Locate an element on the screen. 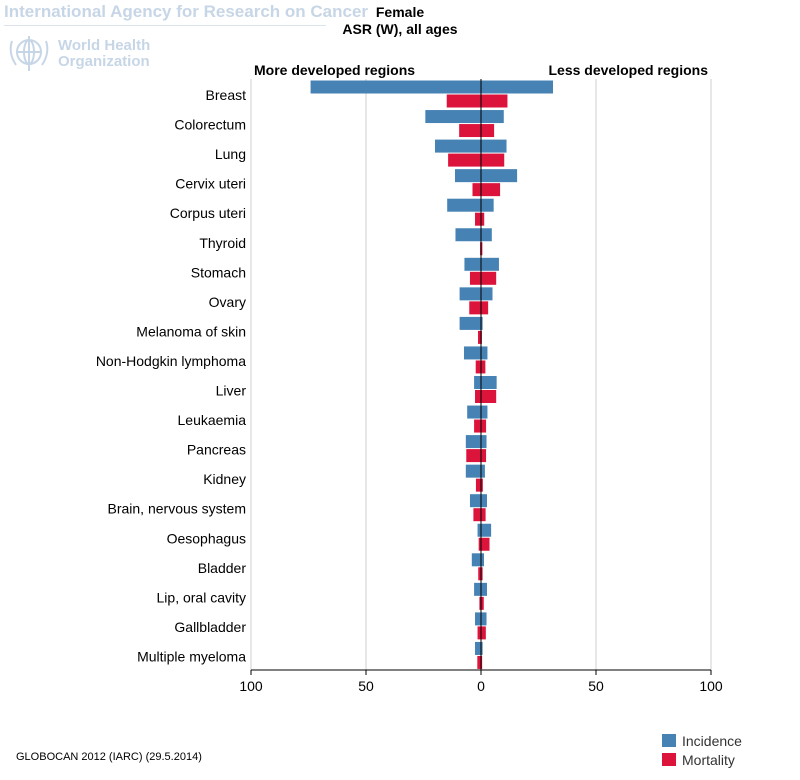 This screenshot has width=800, height=780. legend-label-mortality: Mortality is located at coordinates (708, 759).